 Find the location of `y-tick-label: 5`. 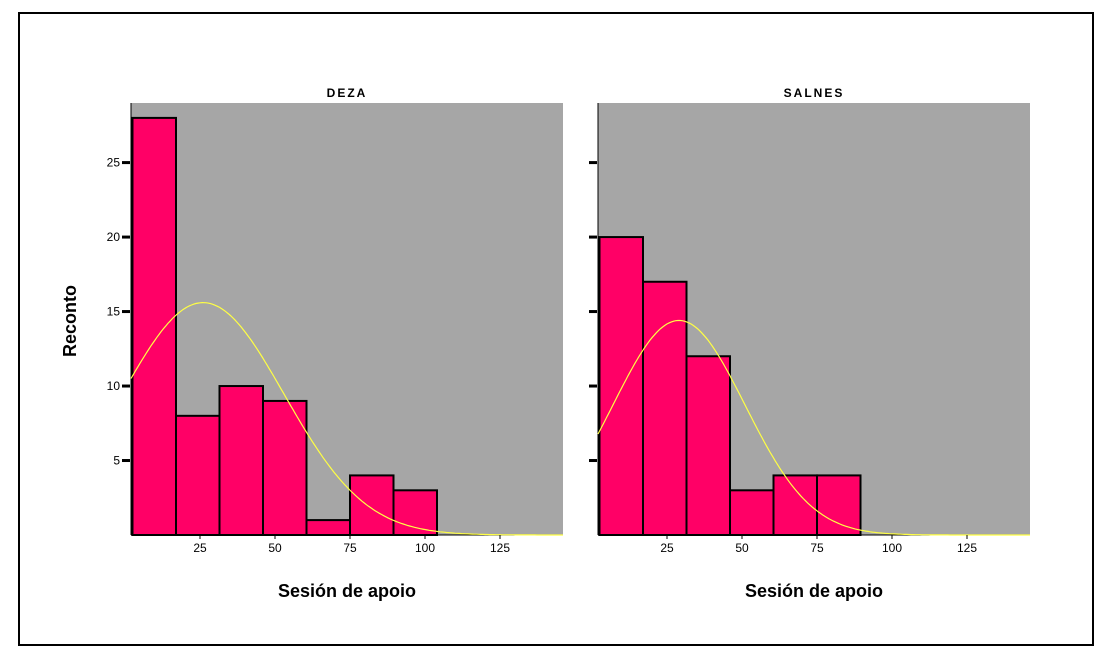

y-tick-label: 5 is located at coordinates (116, 461).